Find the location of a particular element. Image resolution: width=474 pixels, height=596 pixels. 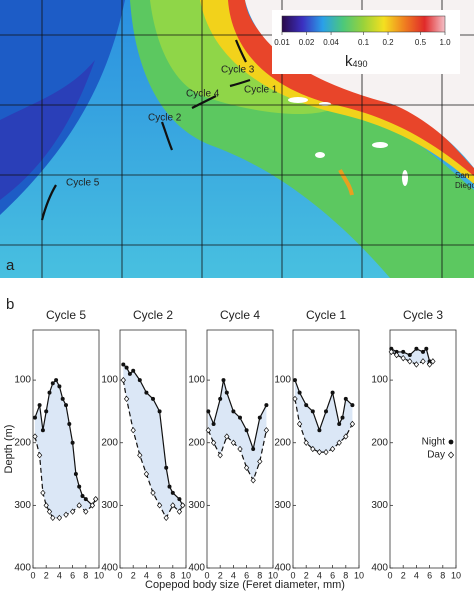

island is located at coordinates (405, 178).